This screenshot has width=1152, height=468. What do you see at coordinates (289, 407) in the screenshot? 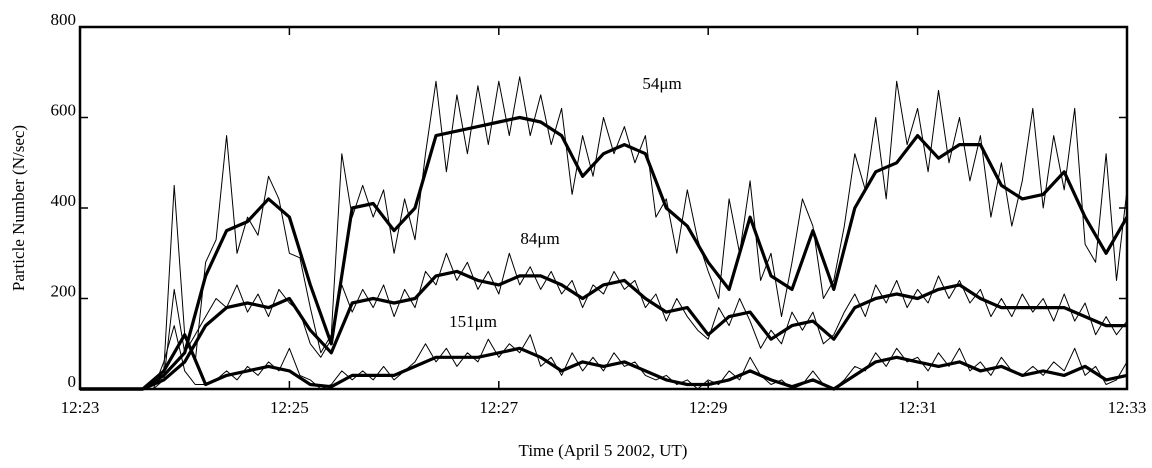
I see `x-tick-label: 12:25` at bounding box center [289, 407].